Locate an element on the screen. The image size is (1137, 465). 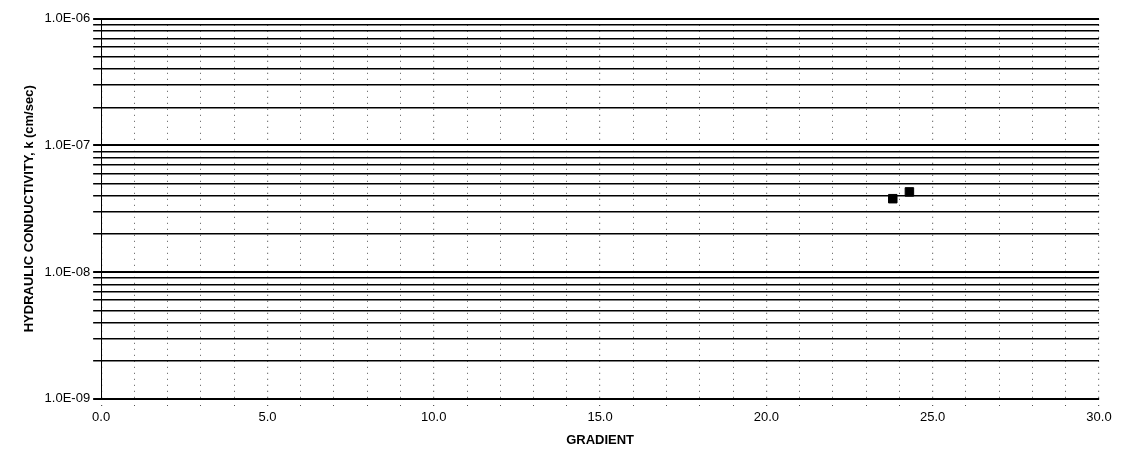
x-tick-label: 0.0 is located at coordinates (101, 417).